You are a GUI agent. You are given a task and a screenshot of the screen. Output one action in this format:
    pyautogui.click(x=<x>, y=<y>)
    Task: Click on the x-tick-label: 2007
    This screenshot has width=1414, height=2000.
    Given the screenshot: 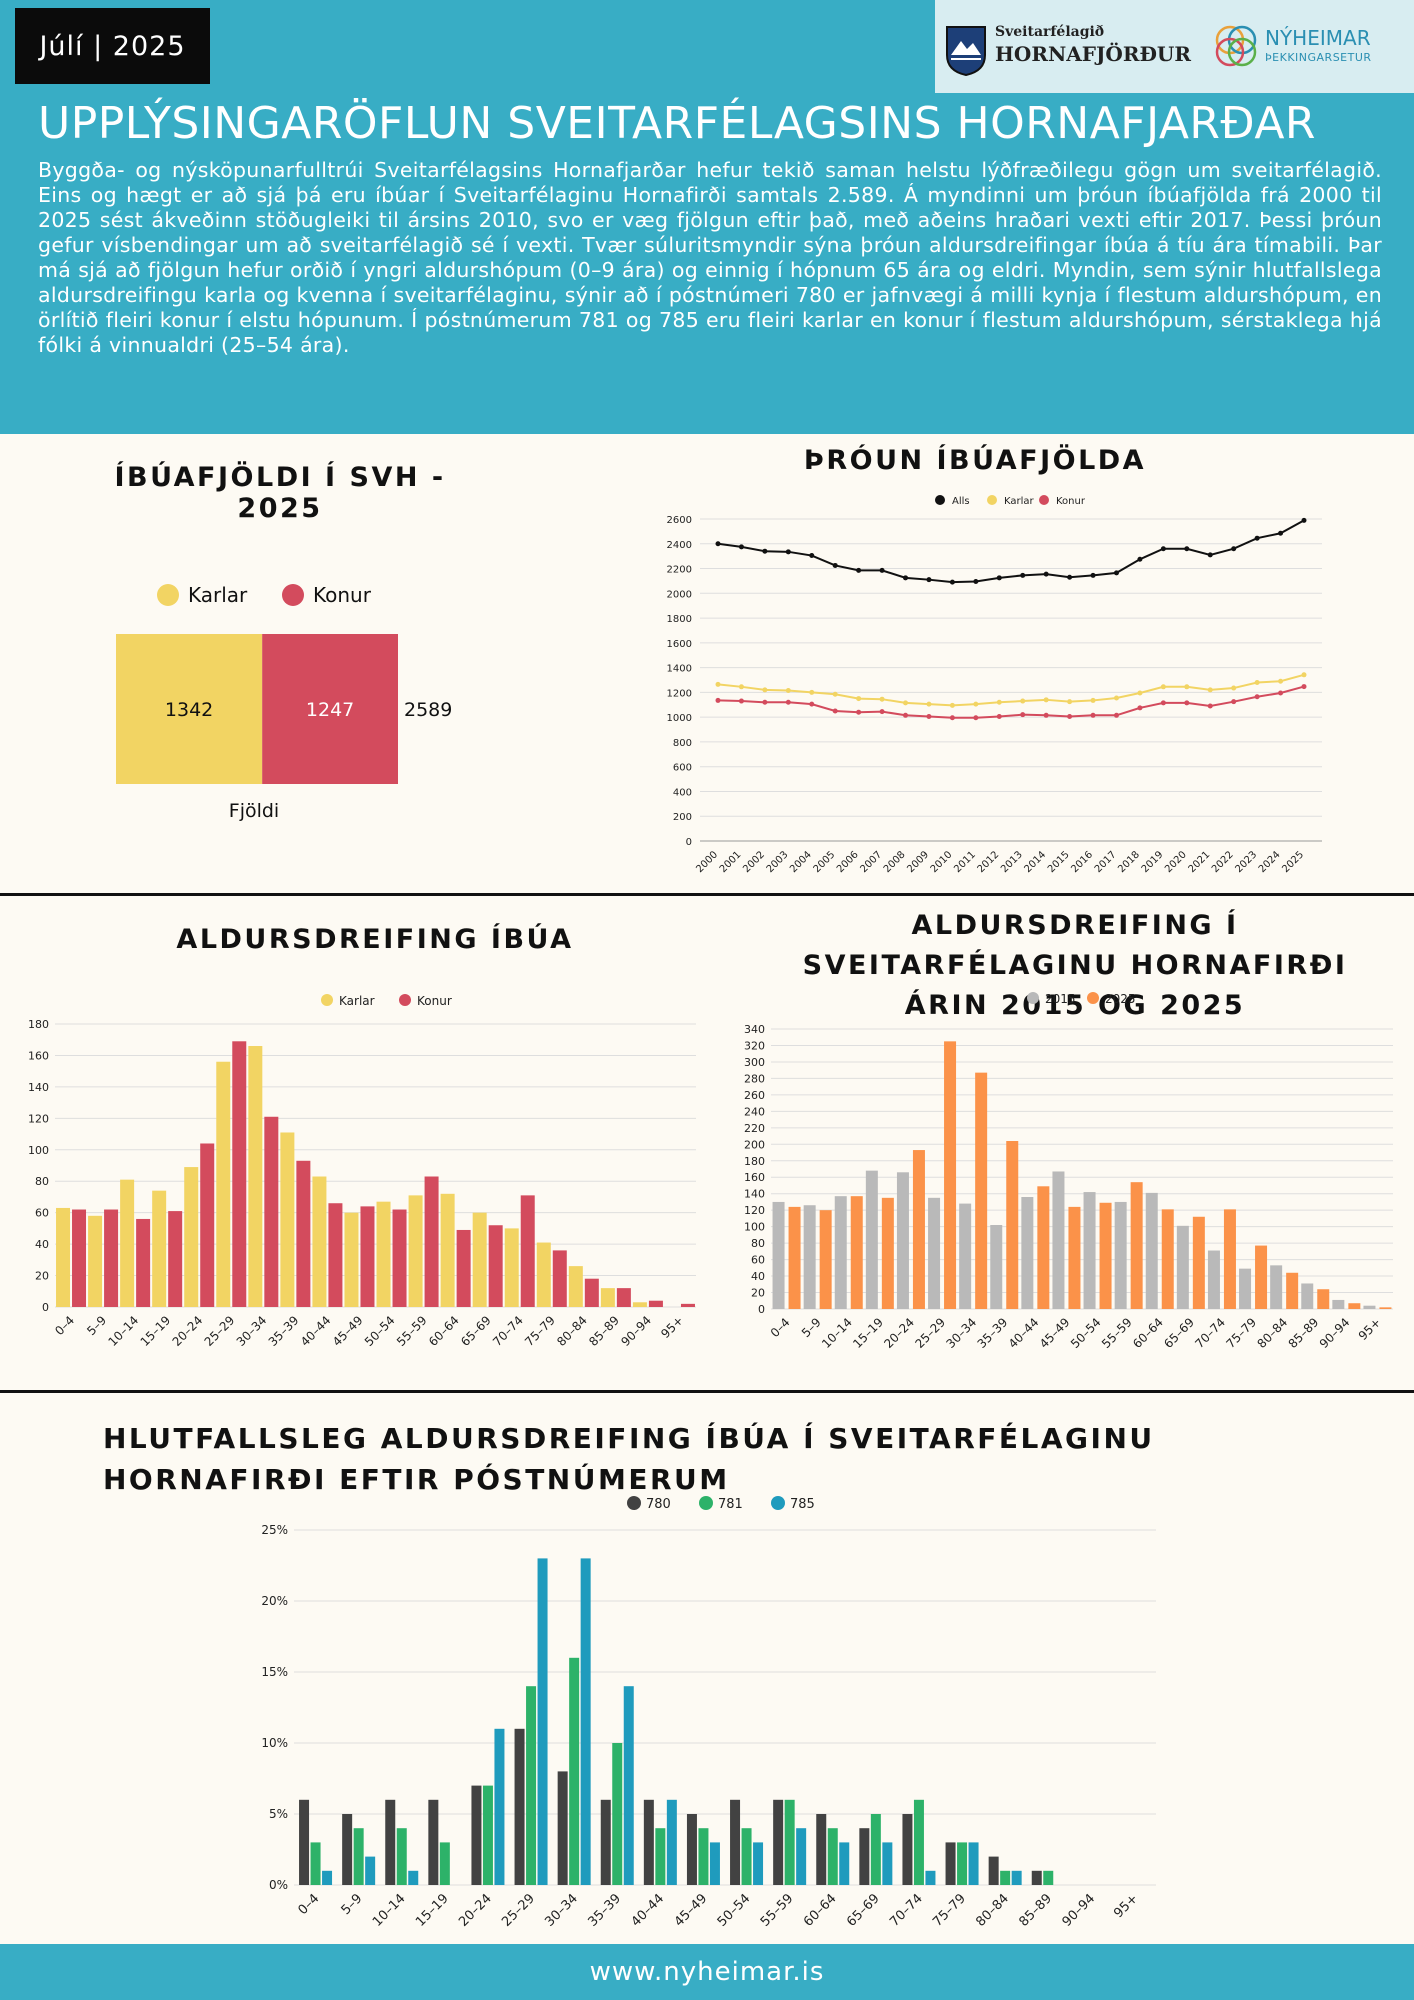 What is the action you would take?
    pyautogui.click(x=871, y=862)
    